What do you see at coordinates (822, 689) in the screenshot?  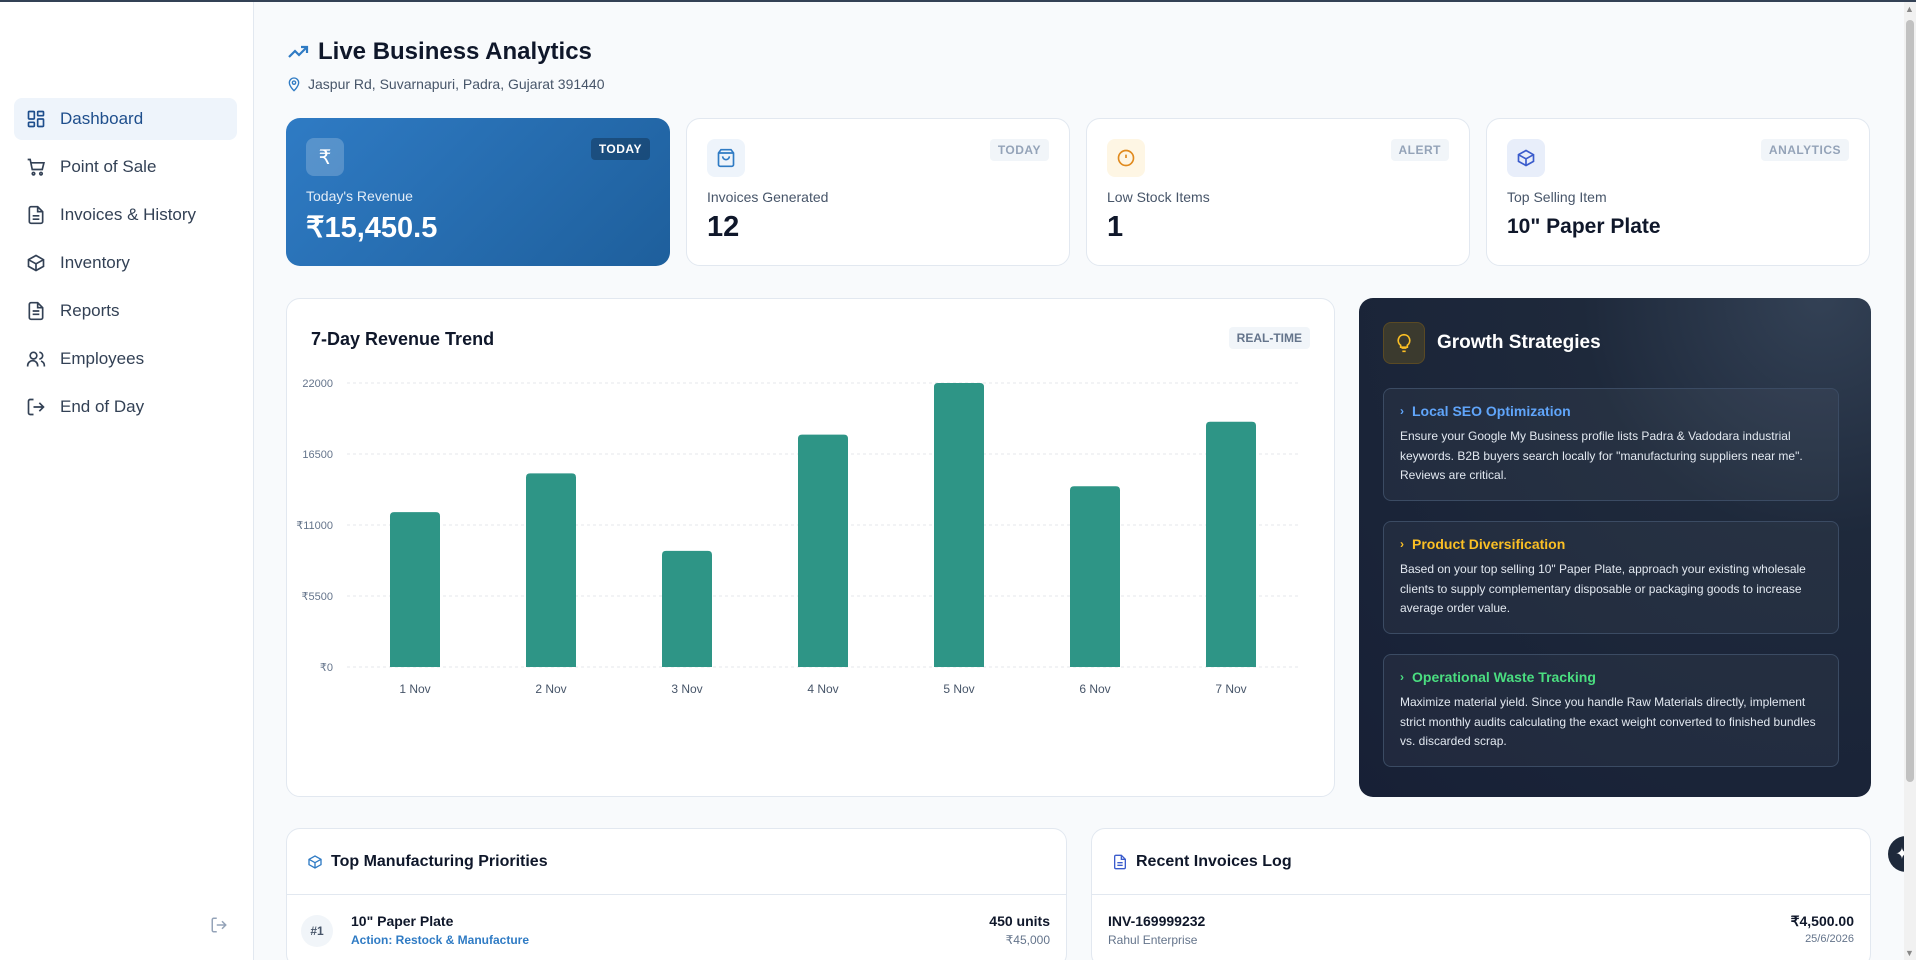 I see `x-tick-label: 4 Nov` at bounding box center [822, 689].